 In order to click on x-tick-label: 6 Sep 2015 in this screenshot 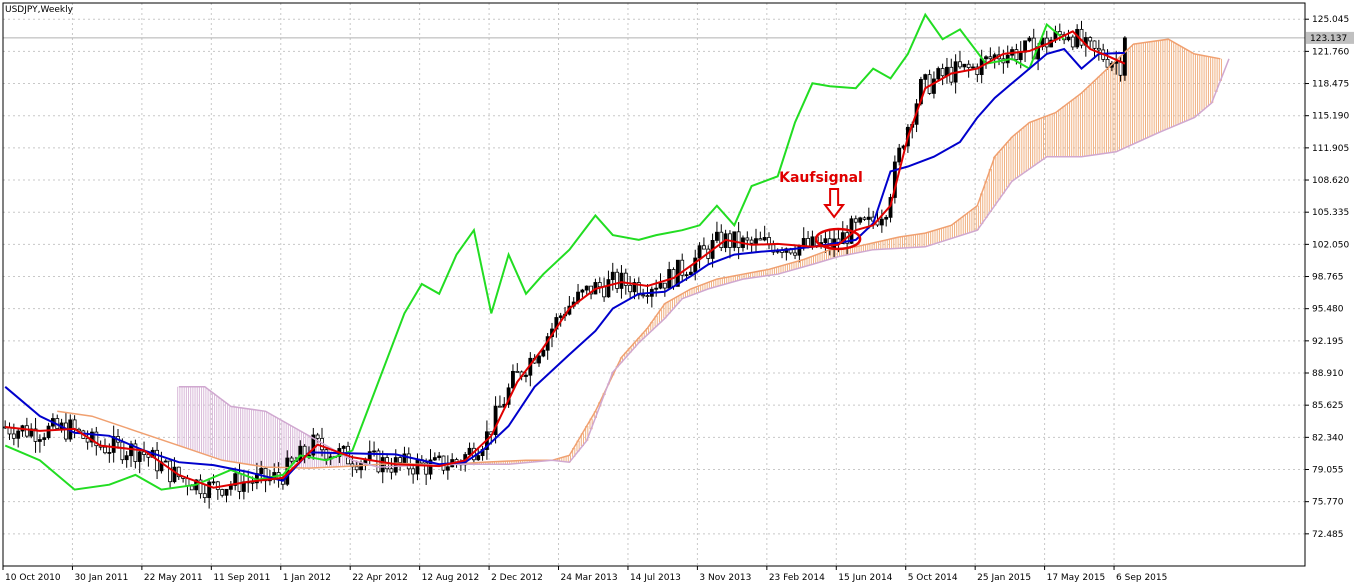, I will do `click(1141, 578)`.